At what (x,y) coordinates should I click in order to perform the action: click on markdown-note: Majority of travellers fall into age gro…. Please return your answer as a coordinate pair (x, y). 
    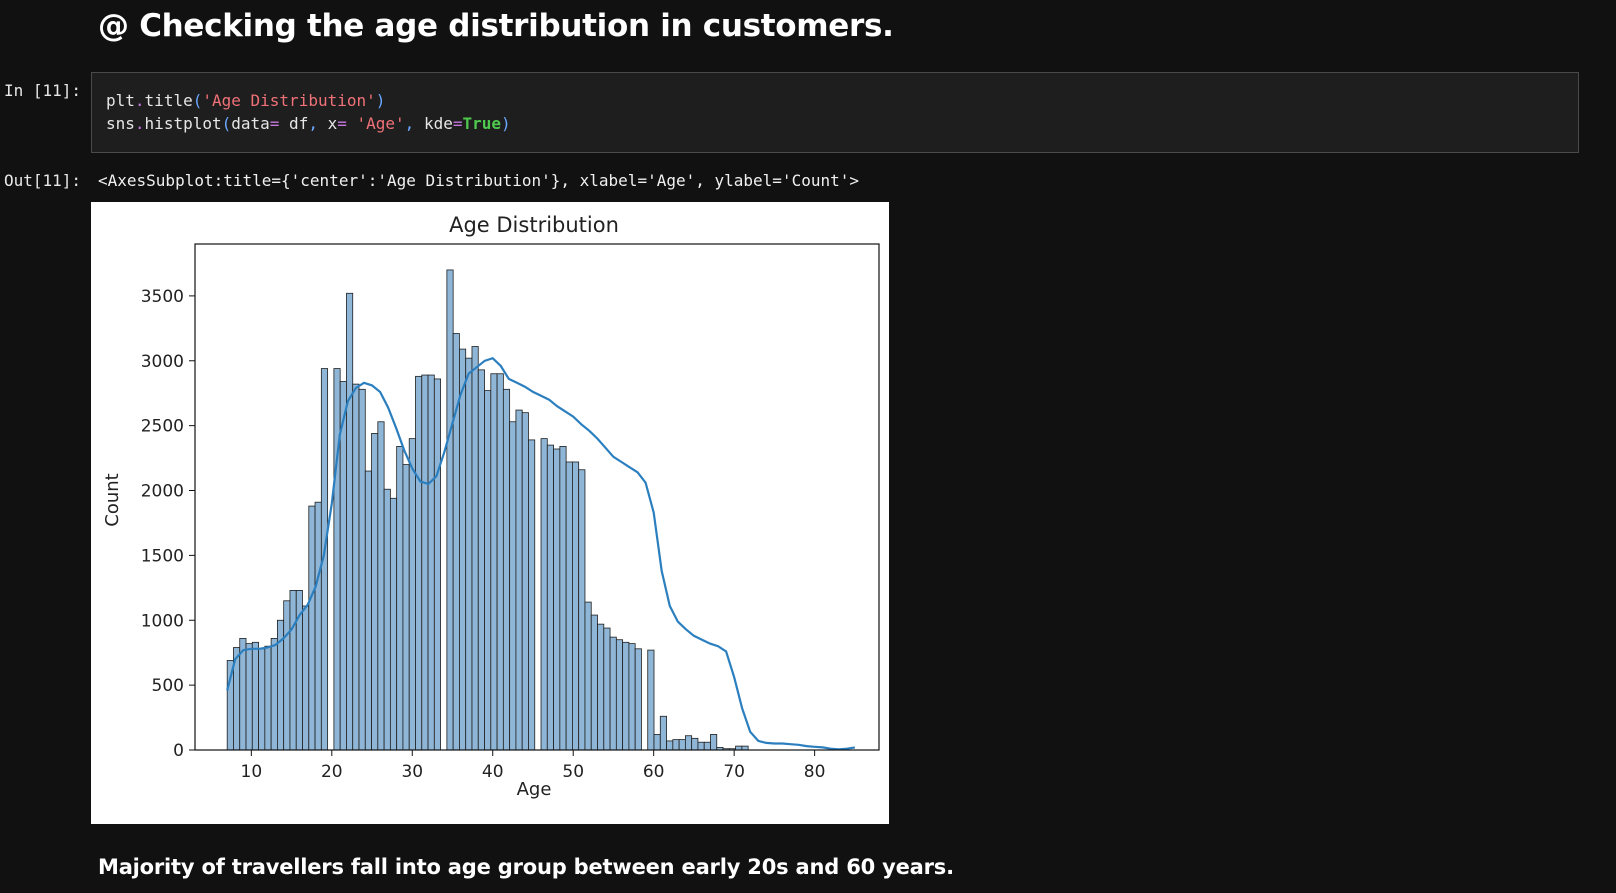
    Looking at the image, I should click on (526, 867).